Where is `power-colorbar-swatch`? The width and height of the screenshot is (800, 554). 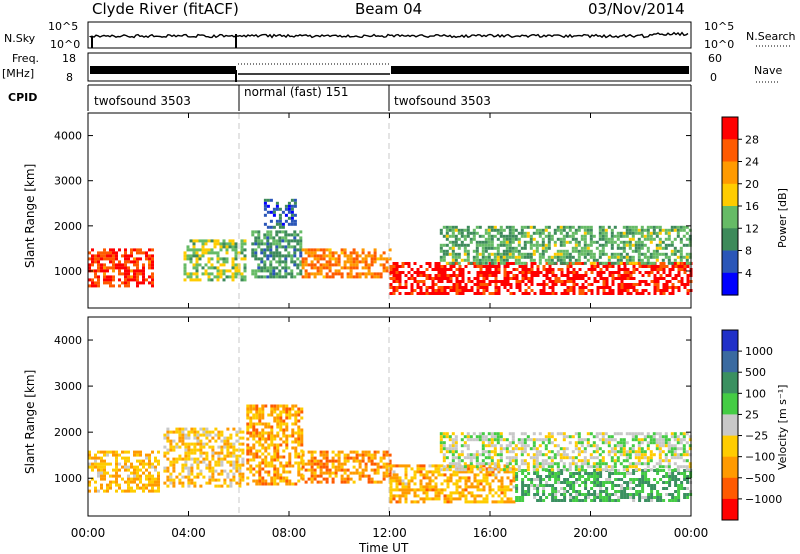
power-colorbar-swatch is located at coordinates (730, 262).